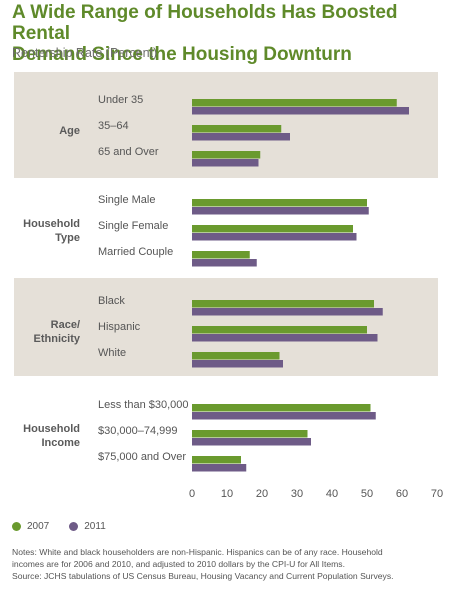  I want to click on bar-2-0-2011, so click(287, 312).